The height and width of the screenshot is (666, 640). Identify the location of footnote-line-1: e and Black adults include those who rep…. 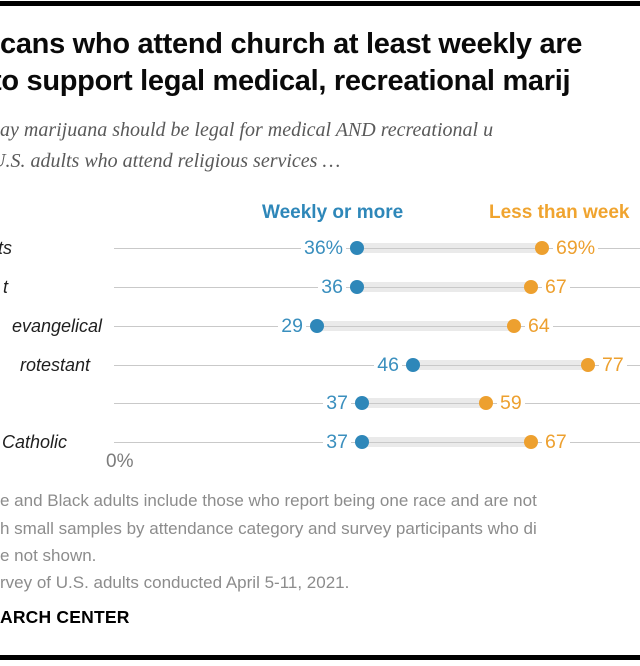
(268, 500).